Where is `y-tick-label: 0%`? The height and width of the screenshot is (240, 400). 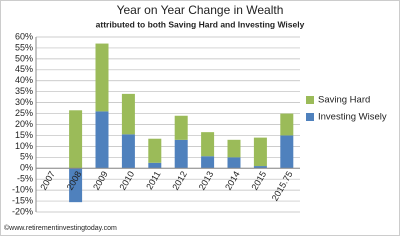 y-tick-label: 0% is located at coordinates (26, 168).